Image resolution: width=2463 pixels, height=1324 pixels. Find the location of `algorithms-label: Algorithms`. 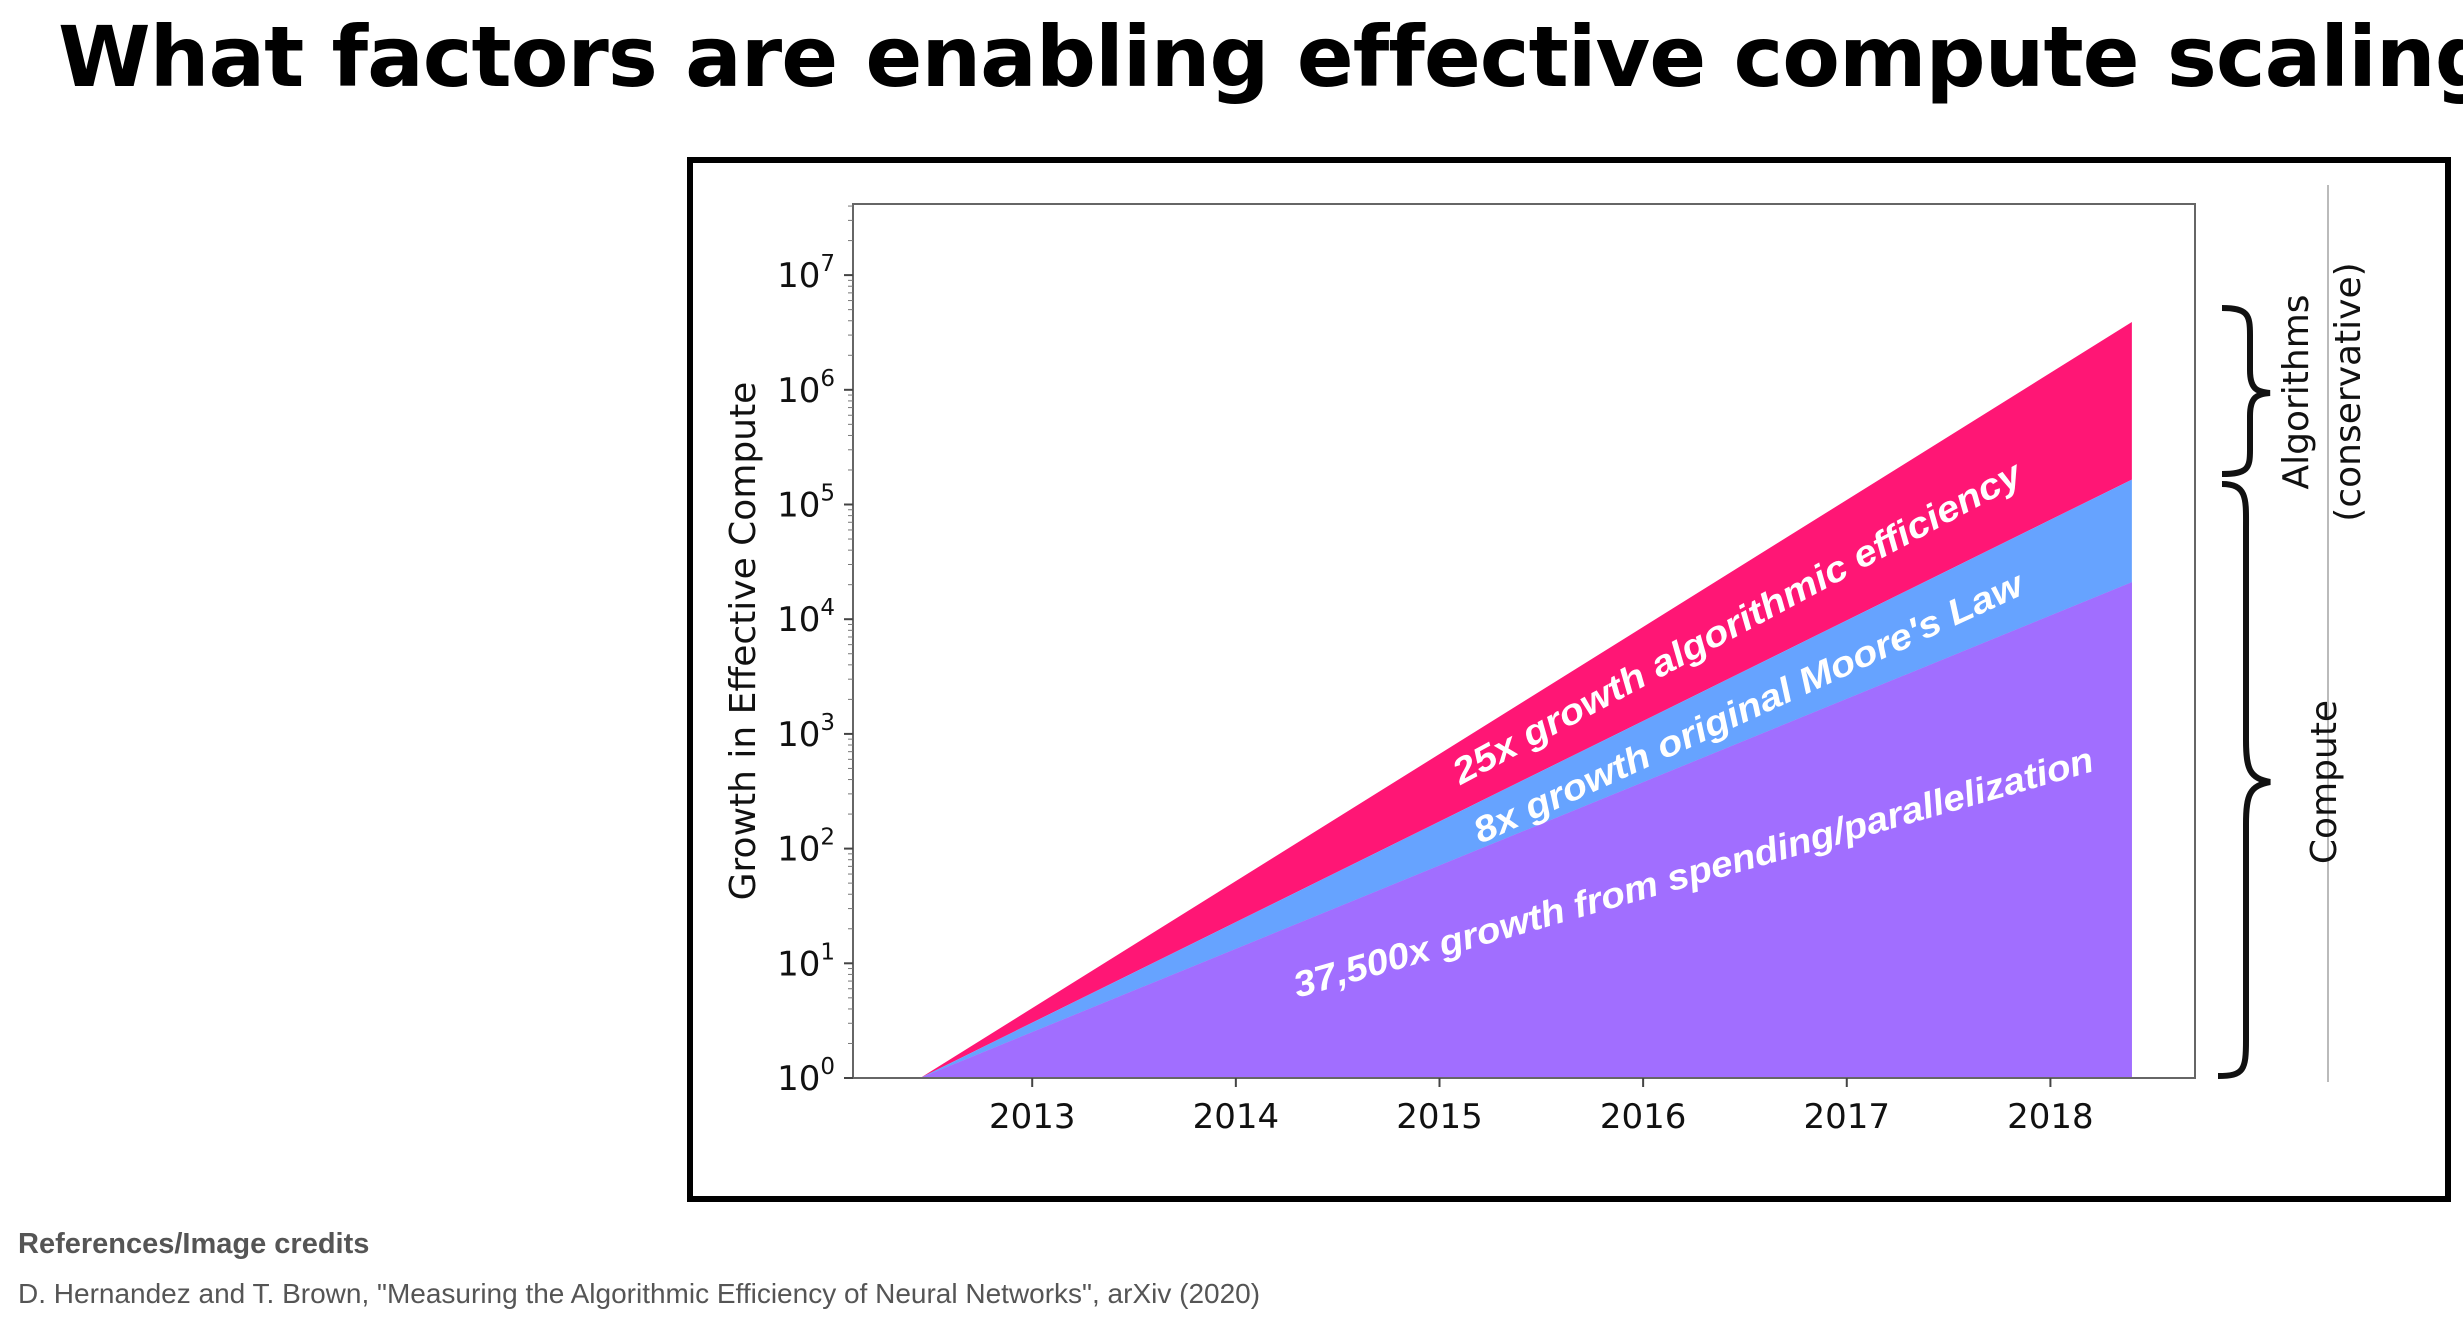

algorithms-label: Algorithms is located at coordinates (2296, 391).